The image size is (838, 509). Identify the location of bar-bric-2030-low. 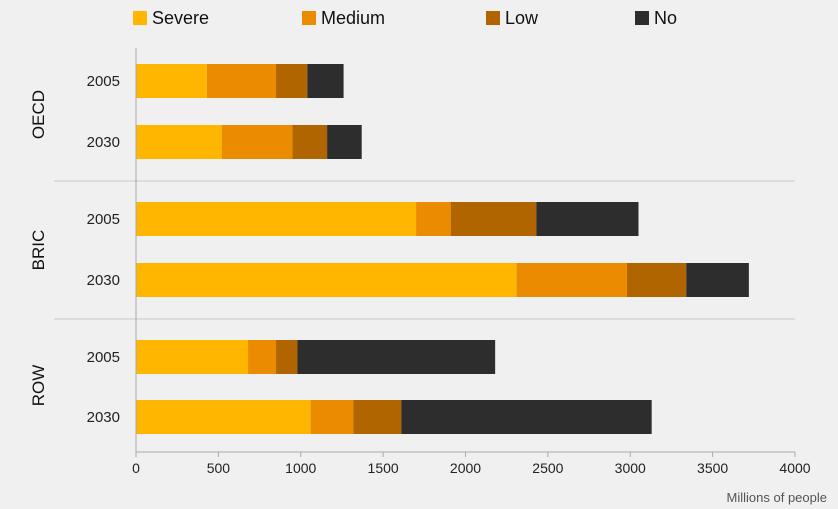
(656, 280).